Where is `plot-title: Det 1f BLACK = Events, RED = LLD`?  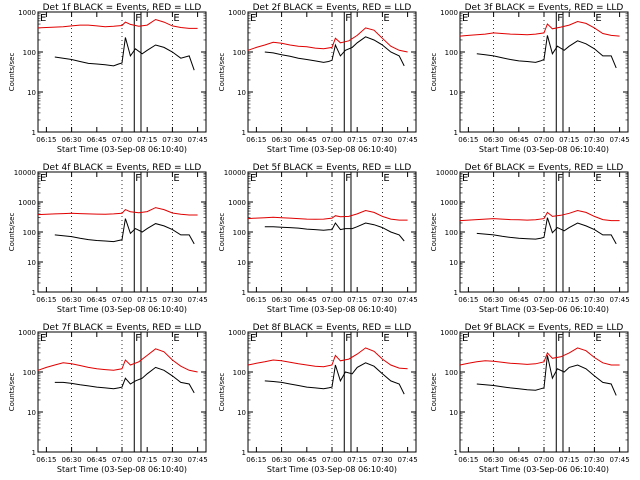
plot-title: Det 1f BLACK = Events, RED = LLD is located at coordinates (122, 8).